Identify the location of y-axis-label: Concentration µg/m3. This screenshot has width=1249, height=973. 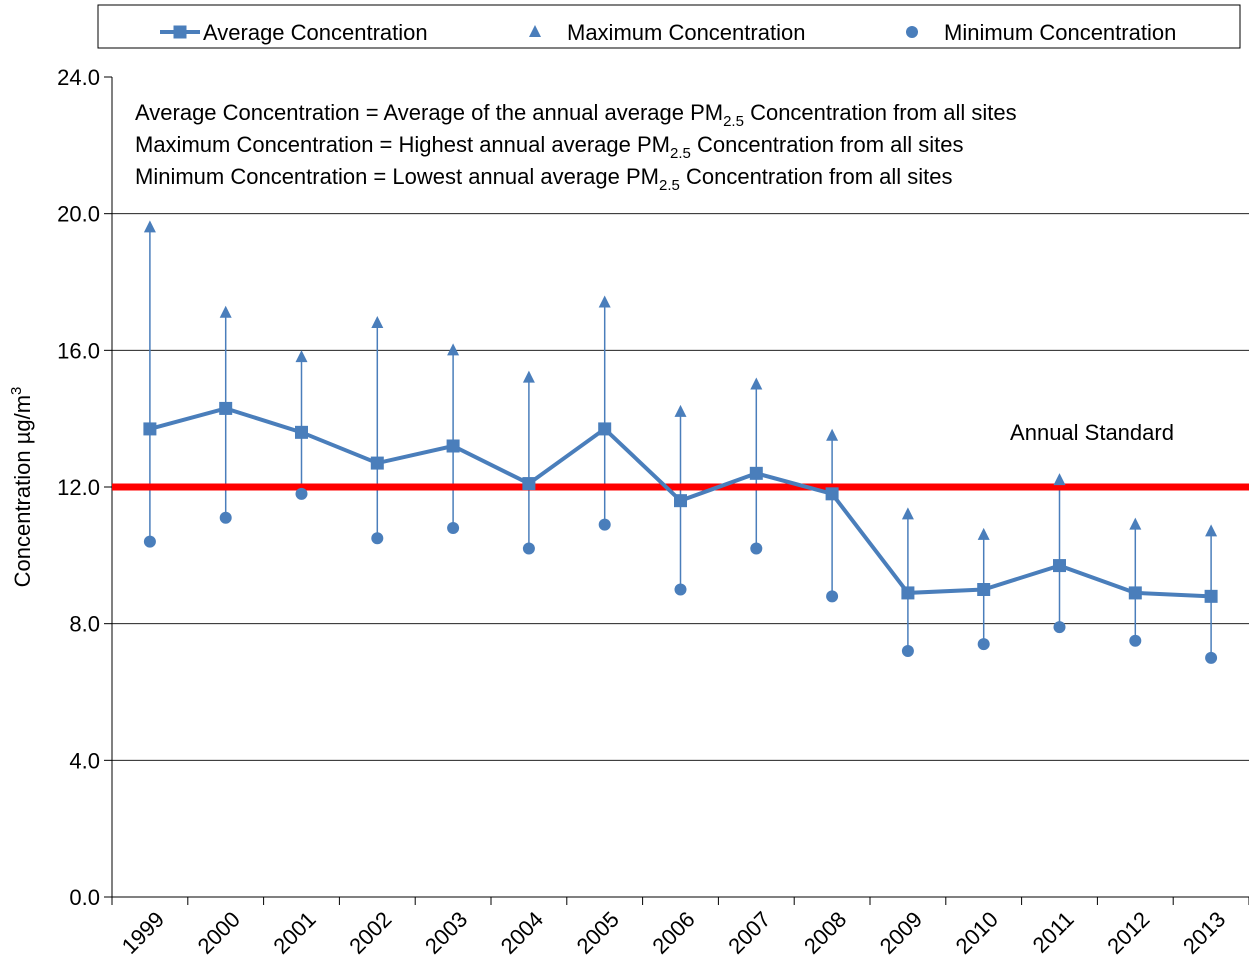
(21, 487).